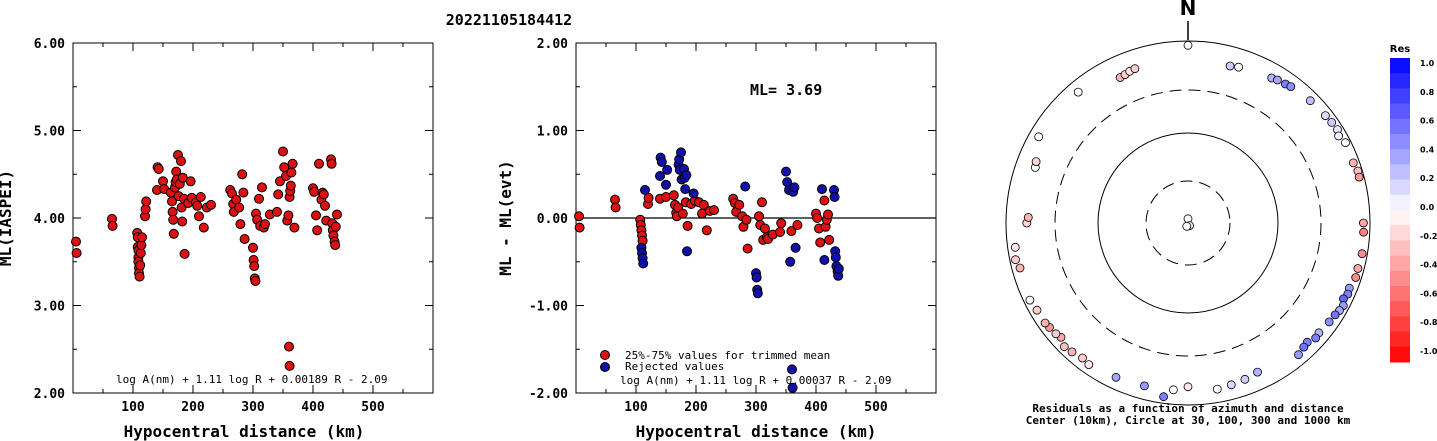 This screenshot has width=1437, height=441. Describe the element at coordinates (1427, 178) in the screenshot. I see `colorbar-tick-label: 0.2` at that location.